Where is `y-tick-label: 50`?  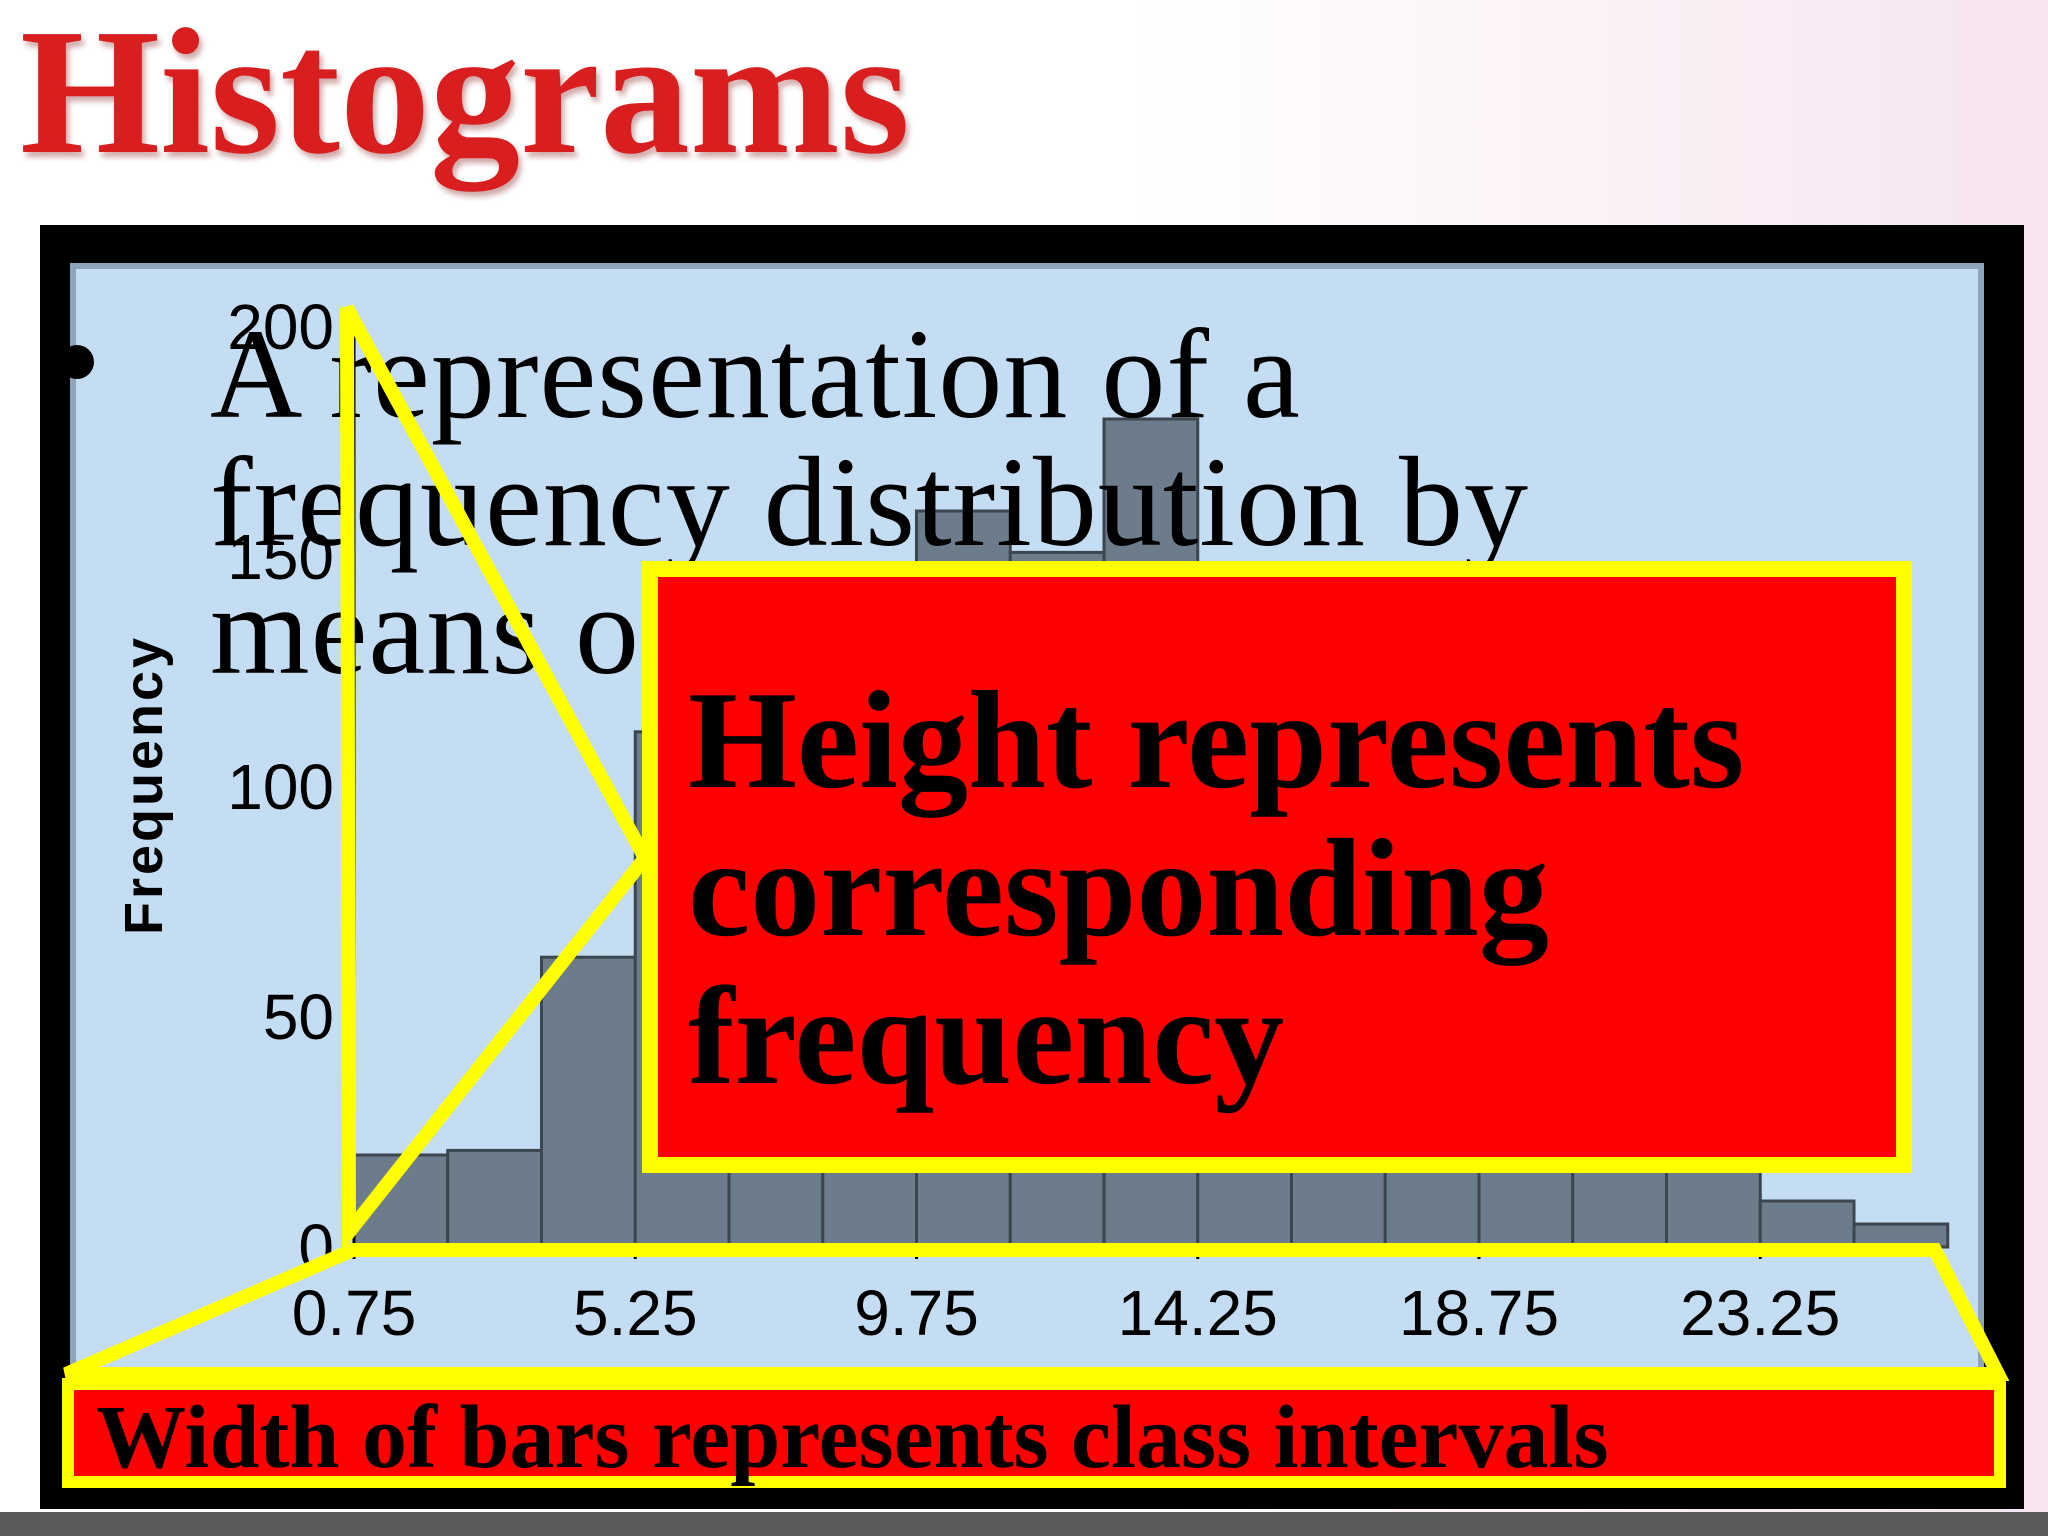 y-tick-label: 50 is located at coordinates (298, 1017).